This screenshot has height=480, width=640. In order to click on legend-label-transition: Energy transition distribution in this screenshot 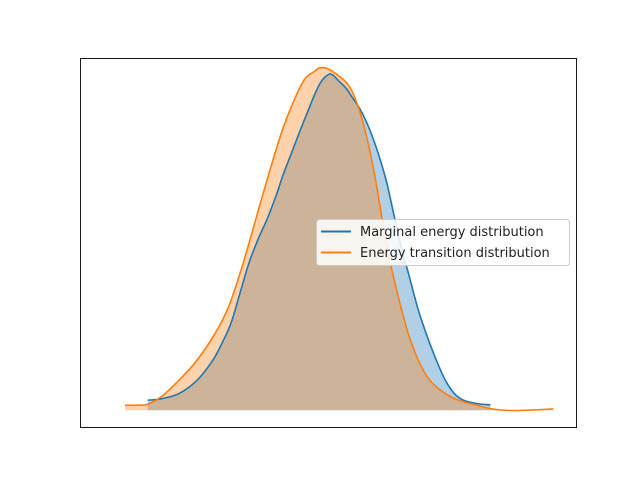, I will do `click(455, 253)`.